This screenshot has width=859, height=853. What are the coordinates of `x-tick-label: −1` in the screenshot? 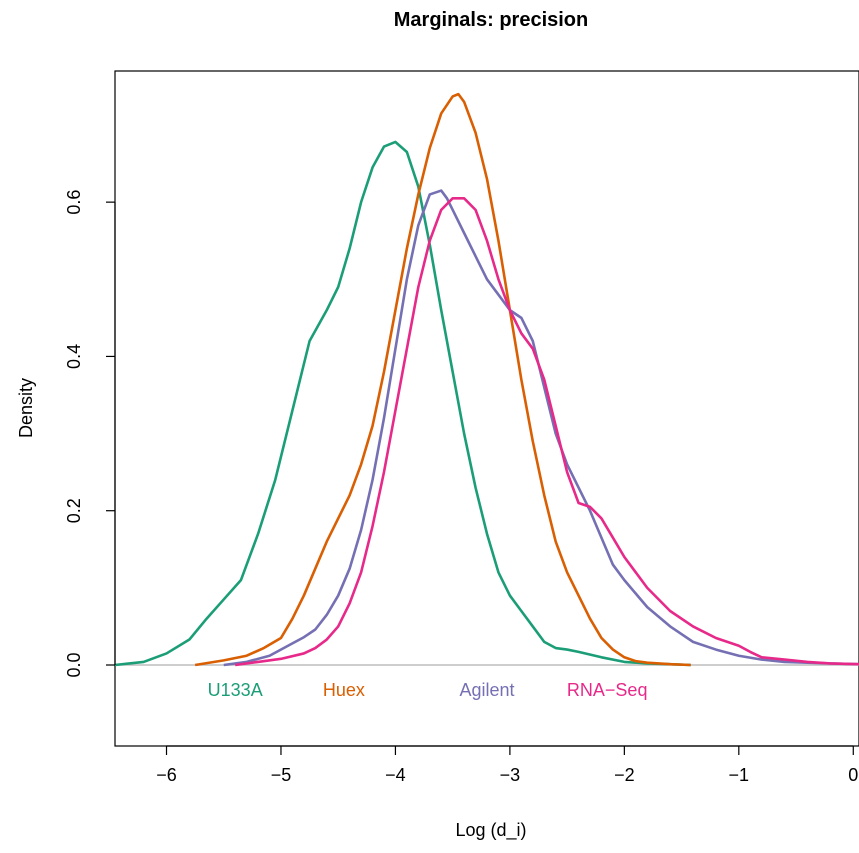 It's located at (739, 775).